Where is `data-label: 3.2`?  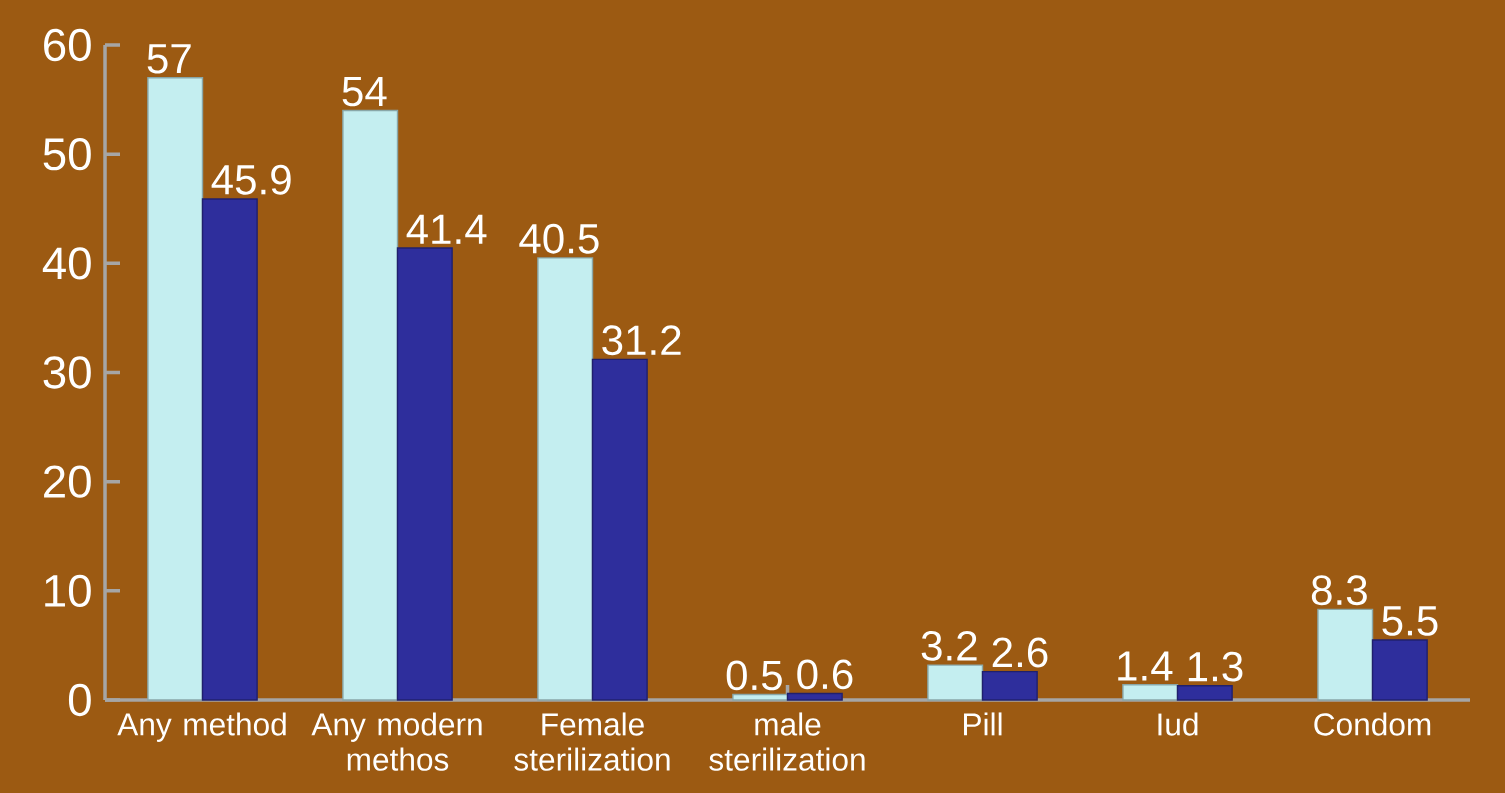
data-label: 3.2 is located at coordinates (949, 646).